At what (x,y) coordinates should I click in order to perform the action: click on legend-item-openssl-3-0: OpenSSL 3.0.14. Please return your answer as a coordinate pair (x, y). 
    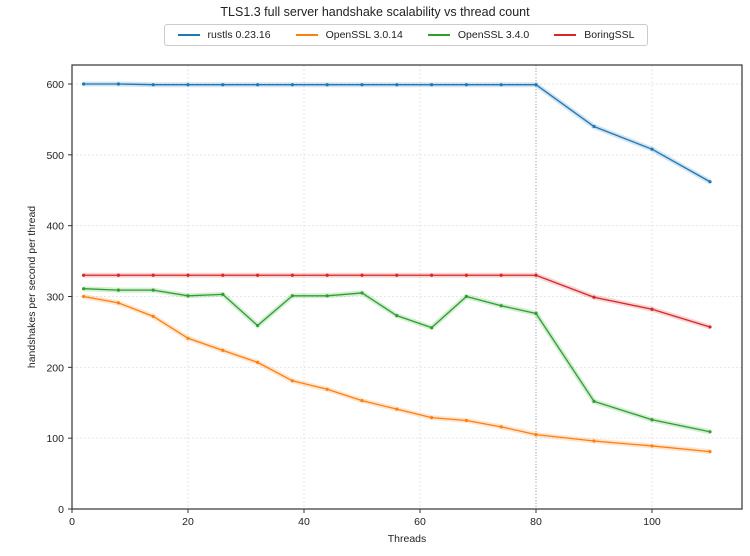
    Looking at the image, I should click on (349, 35).